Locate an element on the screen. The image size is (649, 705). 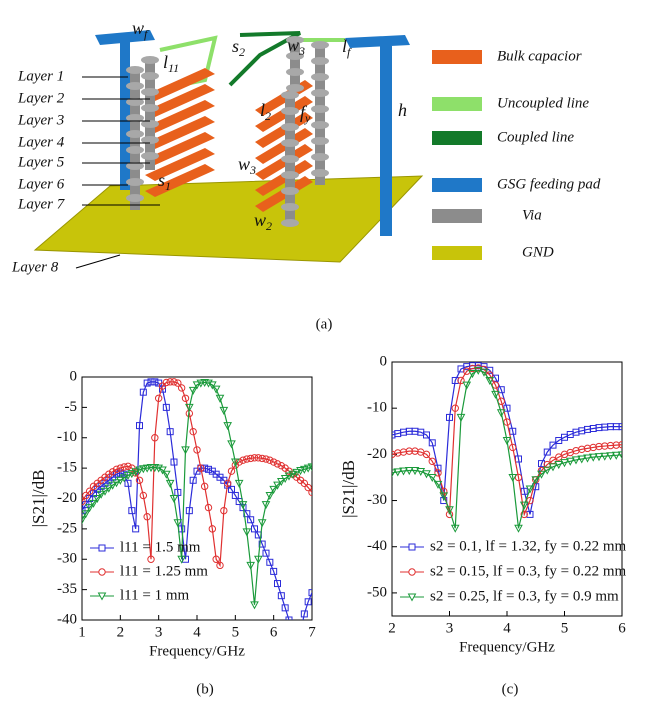
x-tick-label: 2 is located at coordinates (121, 632).